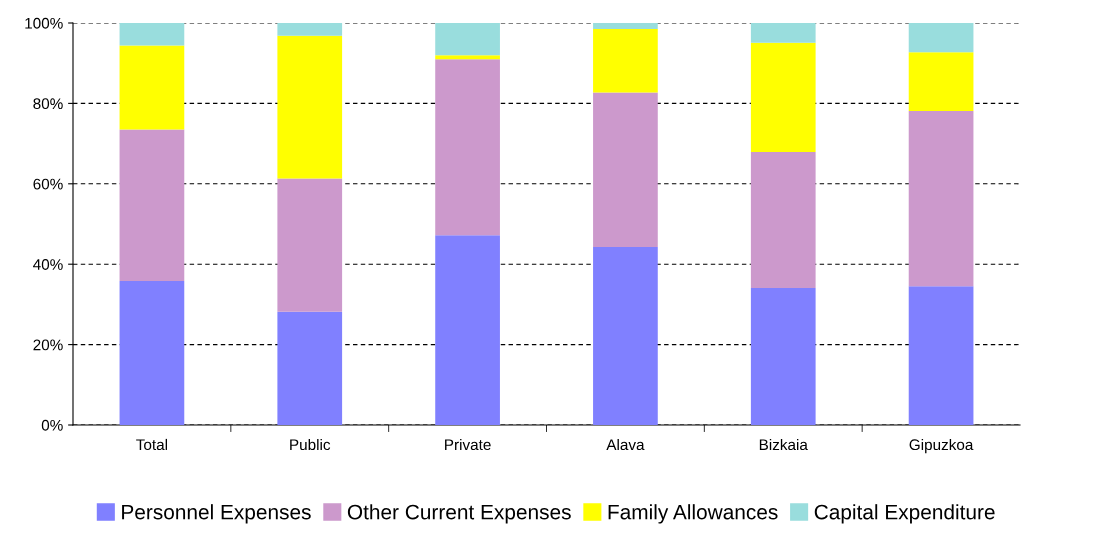  Describe the element at coordinates (310, 444) in the screenshot. I see `x-tick-label: Public` at that location.